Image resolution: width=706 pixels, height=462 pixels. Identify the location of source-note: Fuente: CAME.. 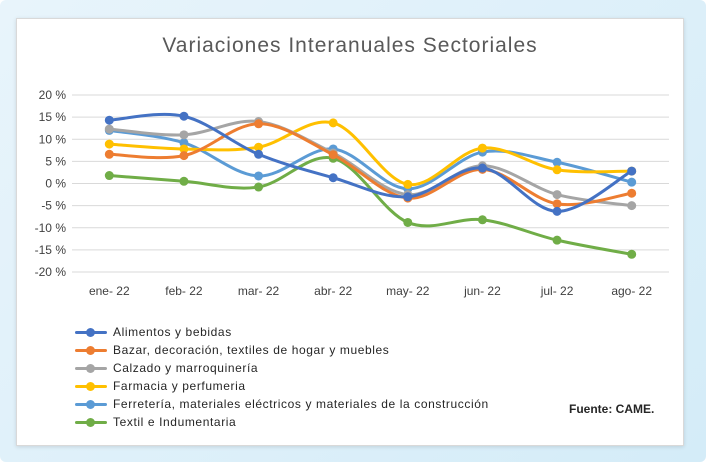
(612, 409).